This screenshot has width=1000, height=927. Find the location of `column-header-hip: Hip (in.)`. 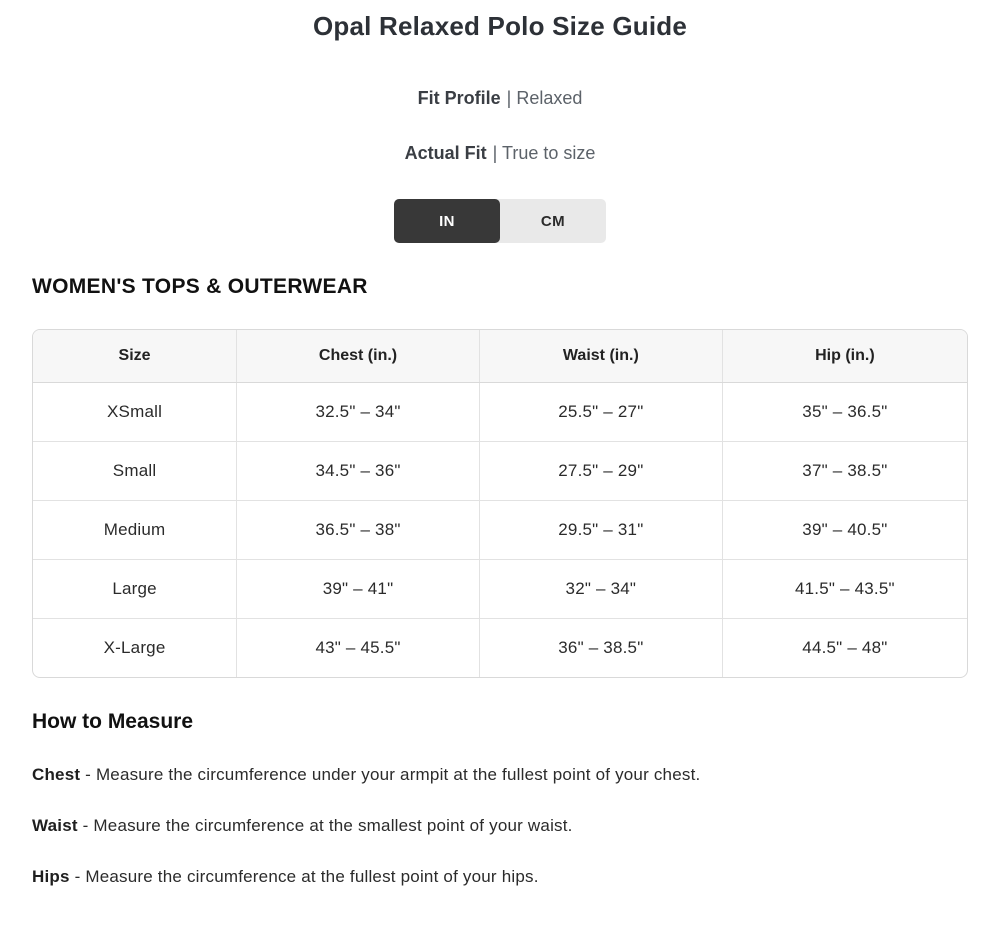

column-header-hip: Hip (in.) is located at coordinates (844, 356).